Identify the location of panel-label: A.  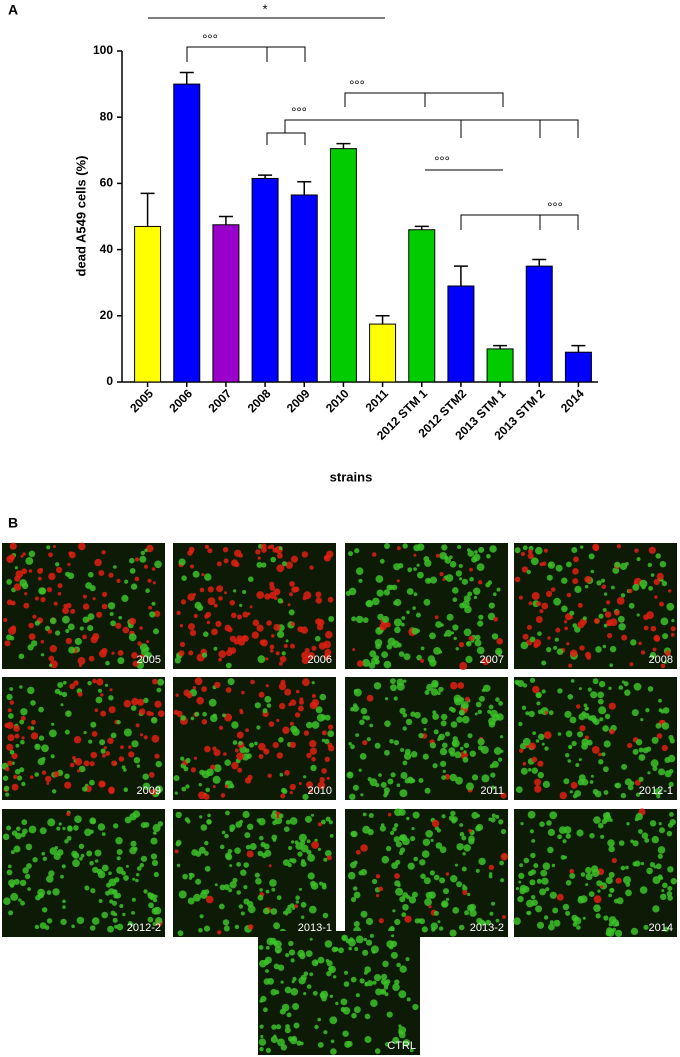
(13, 10).